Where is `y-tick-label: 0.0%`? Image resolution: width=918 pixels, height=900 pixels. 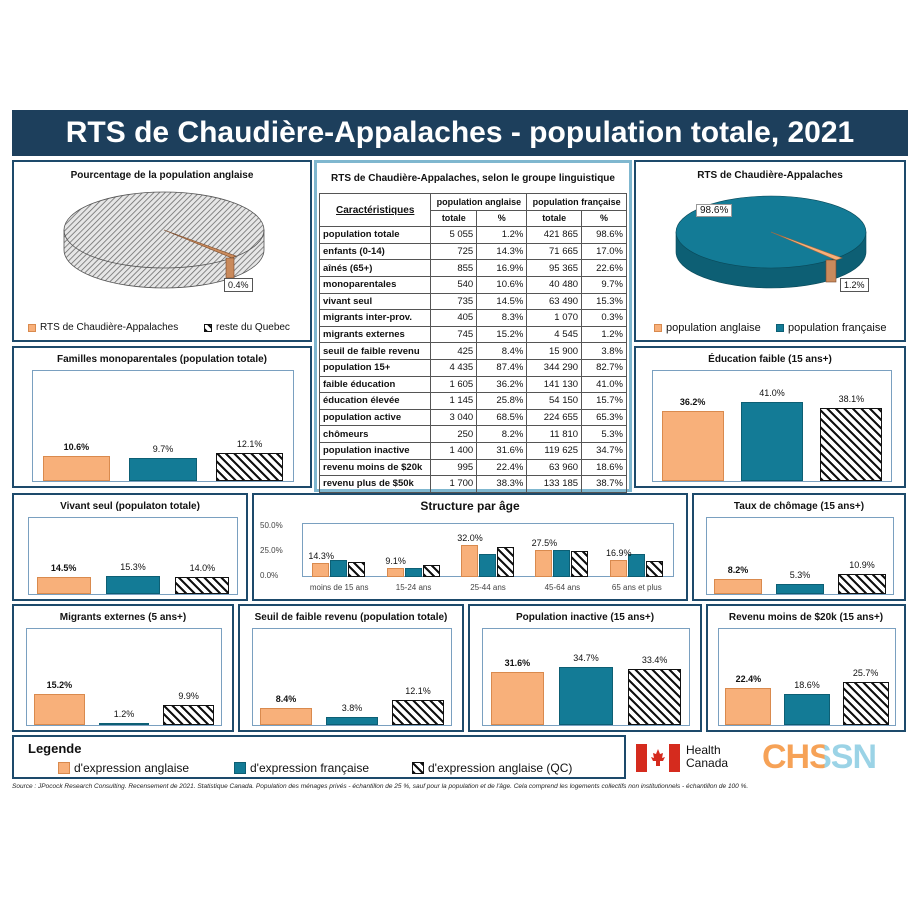 y-tick-label: 0.0% is located at coordinates (269, 575).